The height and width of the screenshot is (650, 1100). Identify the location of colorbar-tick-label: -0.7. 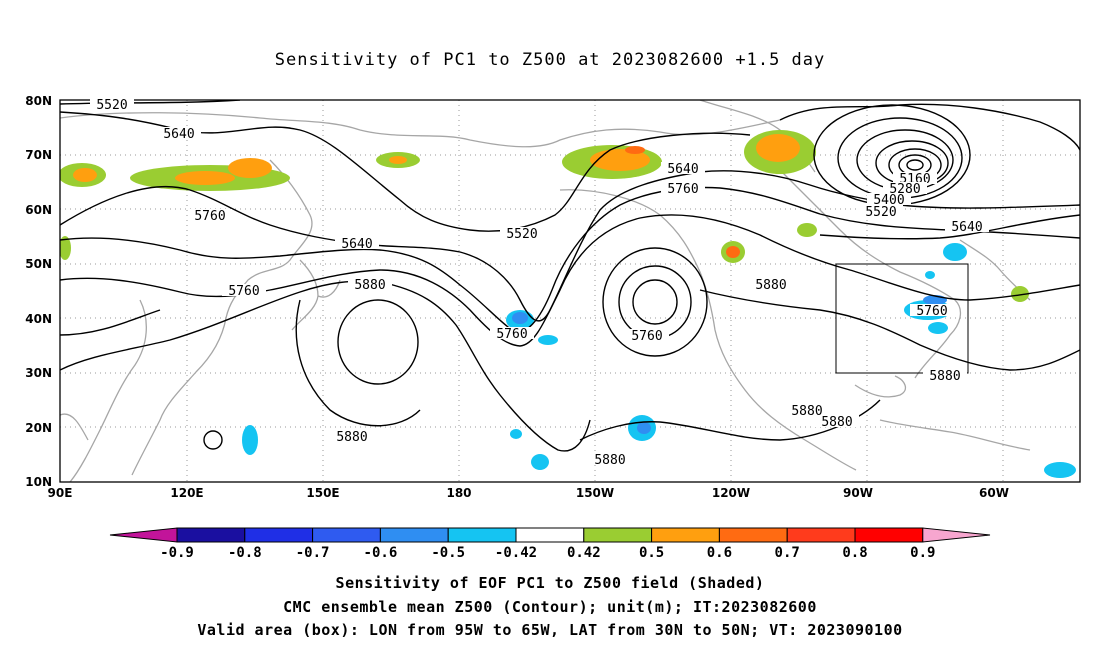
(313, 553).